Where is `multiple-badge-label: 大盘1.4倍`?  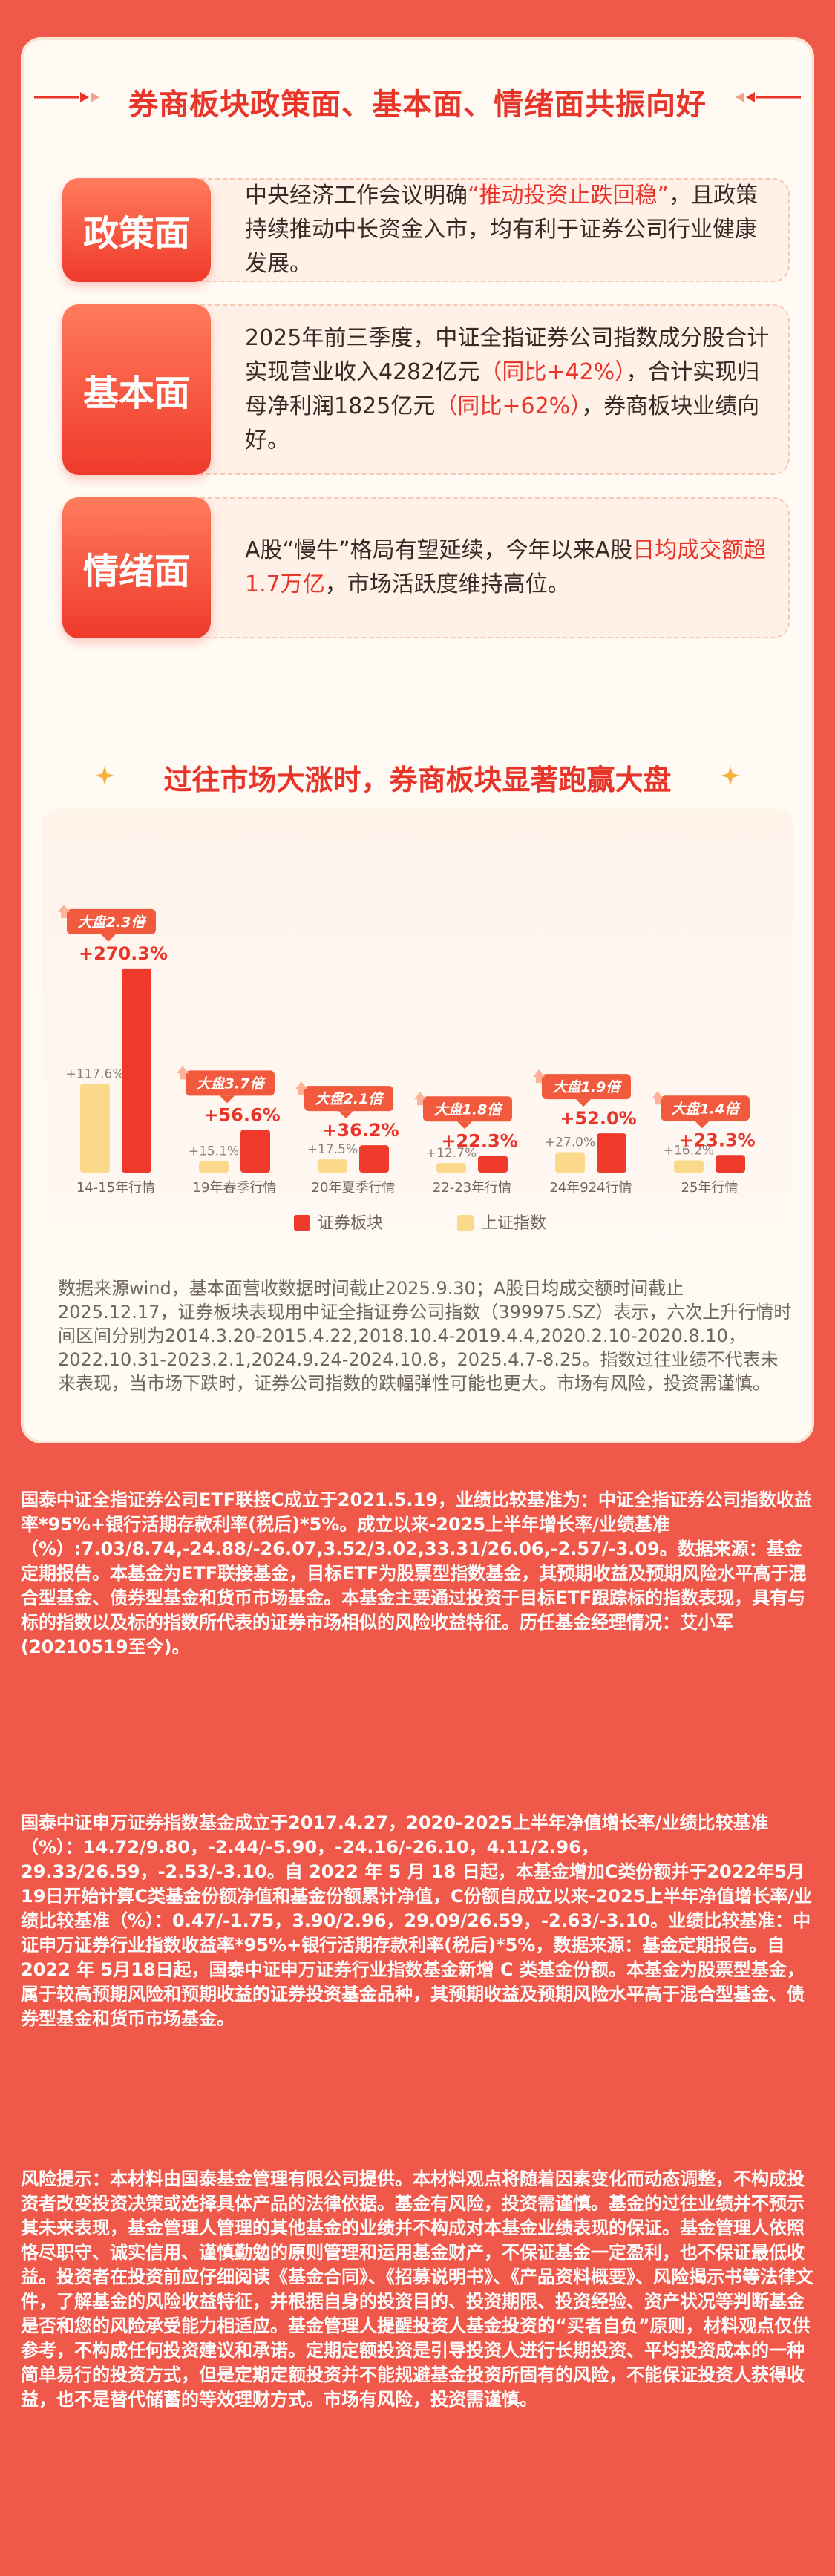
multiple-badge-label: 大盘1.4倍 is located at coordinates (707, 1109).